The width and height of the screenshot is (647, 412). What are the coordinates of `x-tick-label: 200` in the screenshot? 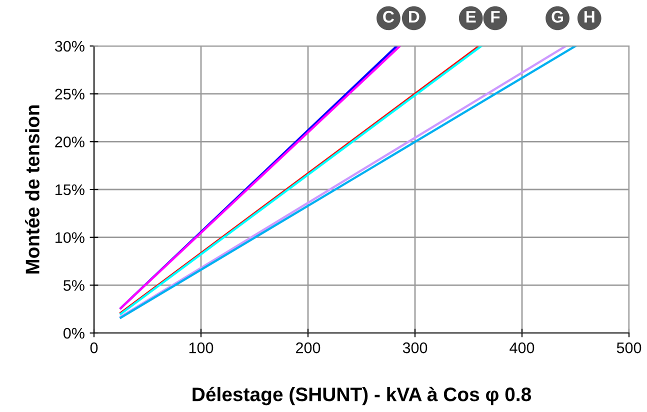 It's located at (308, 348).